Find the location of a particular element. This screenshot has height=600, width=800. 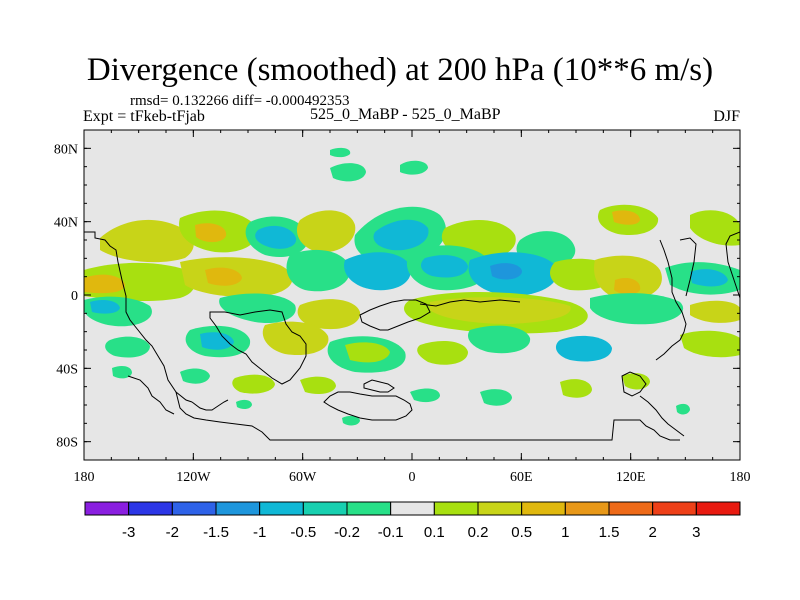

colorbar-label: -1.5 is located at coordinates (216, 532).